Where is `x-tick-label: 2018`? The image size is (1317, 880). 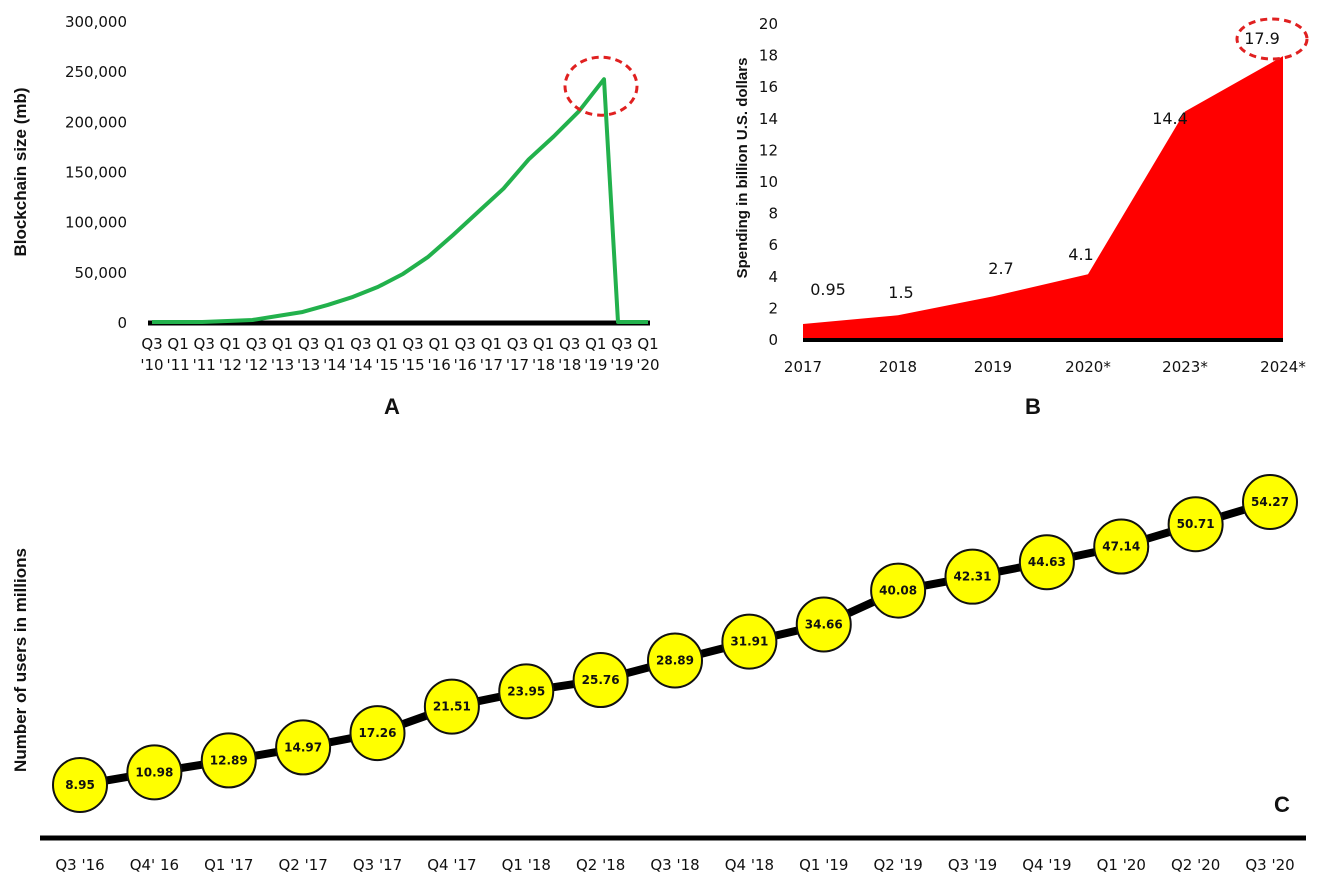
x-tick-label: 2018 is located at coordinates (898, 367).